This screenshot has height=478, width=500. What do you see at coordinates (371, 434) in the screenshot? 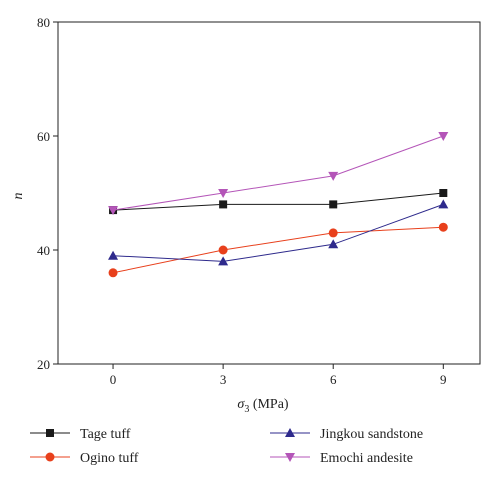
I see `legend-label: Jingkou sandstone` at bounding box center [371, 434].